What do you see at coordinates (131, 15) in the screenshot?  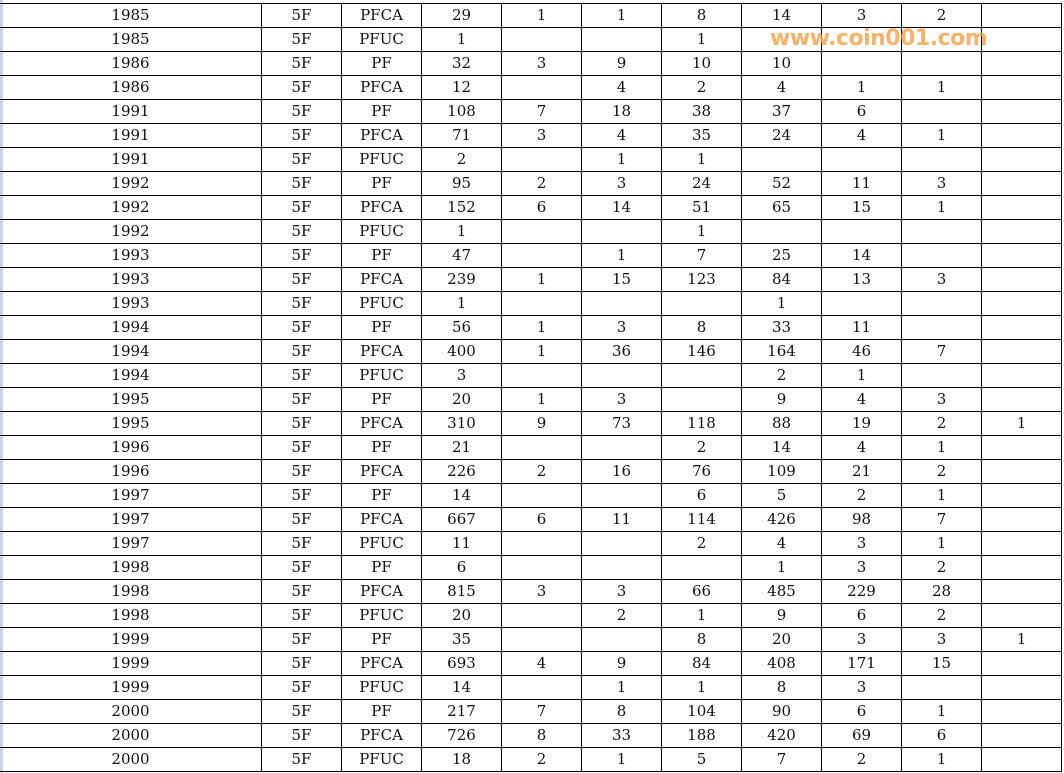 I see `table-cell: 1985` at bounding box center [131, 15].